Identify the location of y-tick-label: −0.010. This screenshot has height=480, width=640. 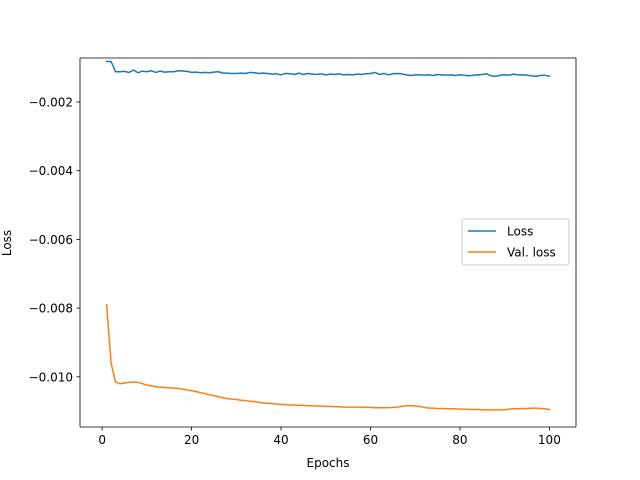
(51, 377).